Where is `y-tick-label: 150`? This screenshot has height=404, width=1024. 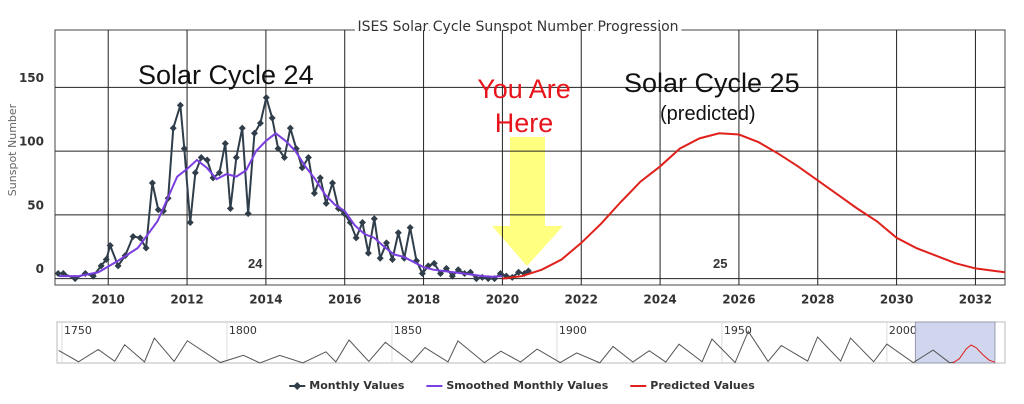 y-tick-label: 150 is located at coordinates (31, 78).